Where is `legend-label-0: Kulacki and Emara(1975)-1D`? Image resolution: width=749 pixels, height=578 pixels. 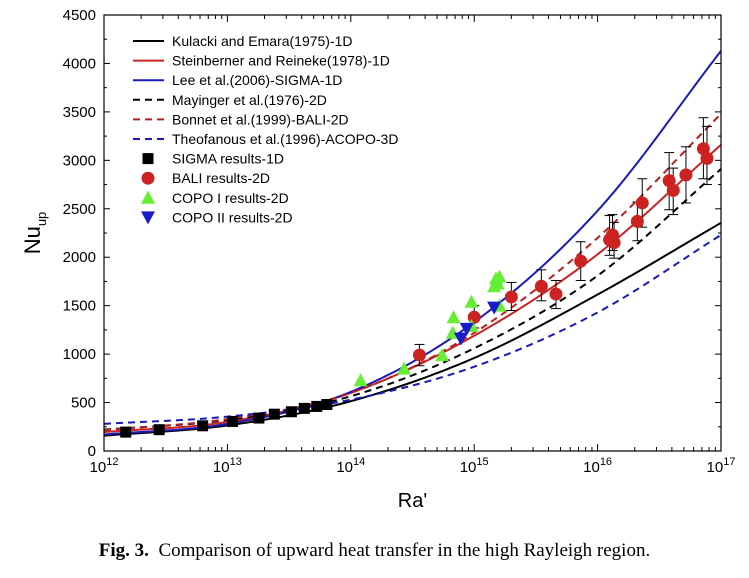
legend-label-0: Kulacki and Emara(1975)-1D is located at coordinates (262, 41).